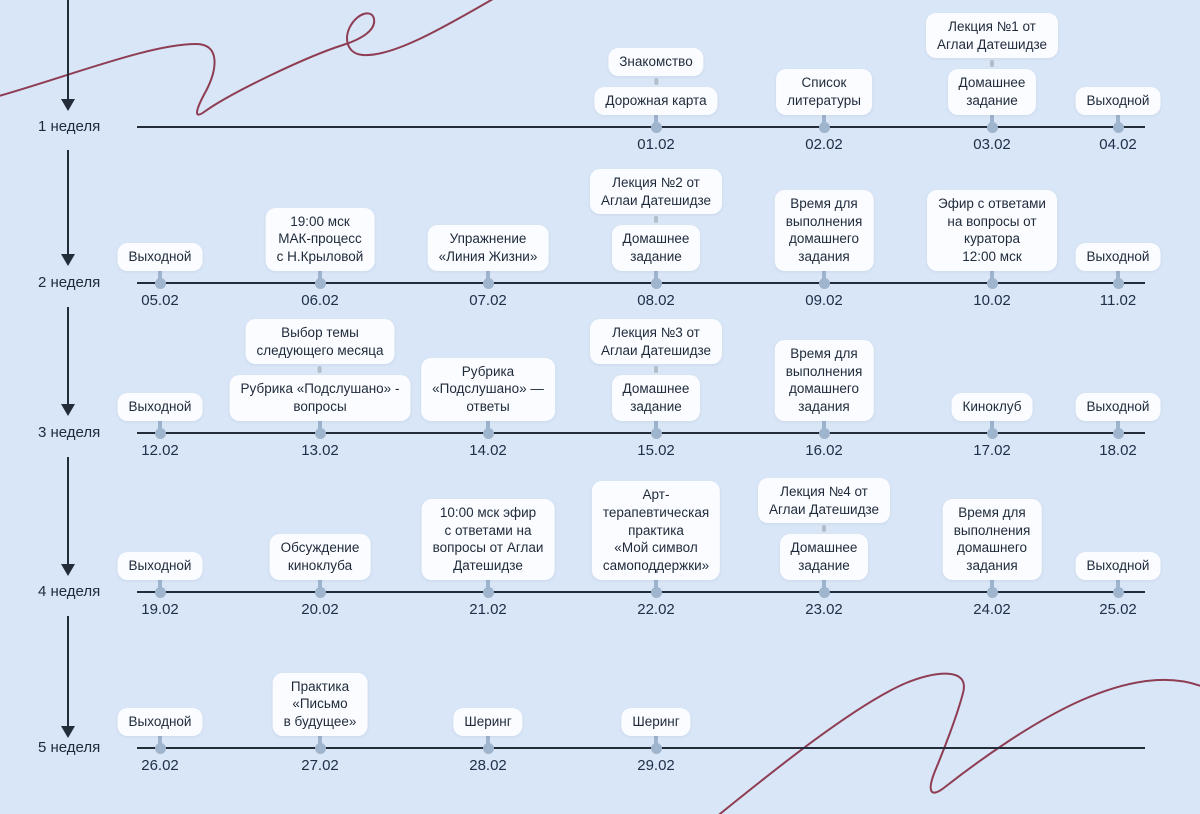 The height and width of the screenshot is (814, 1200). I want to click on event-card: Знакомство, so click(656, 62).